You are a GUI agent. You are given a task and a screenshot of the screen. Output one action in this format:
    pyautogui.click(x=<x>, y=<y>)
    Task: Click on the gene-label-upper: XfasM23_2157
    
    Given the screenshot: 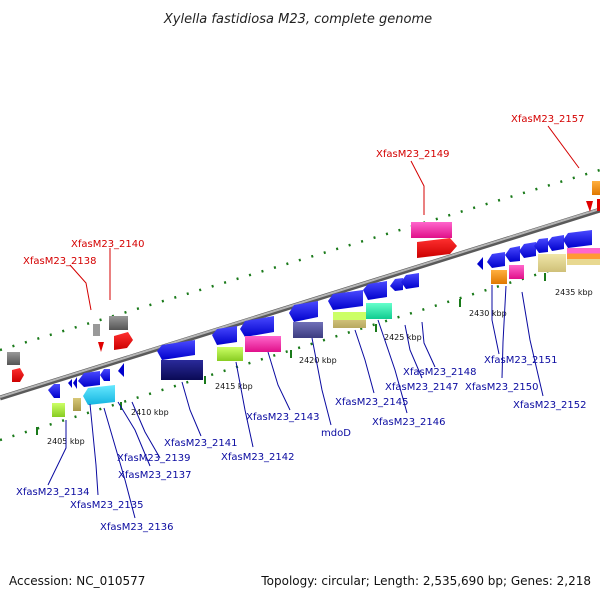 What is the action you would take?
    pyautogui.click(x=548, y=119)
    